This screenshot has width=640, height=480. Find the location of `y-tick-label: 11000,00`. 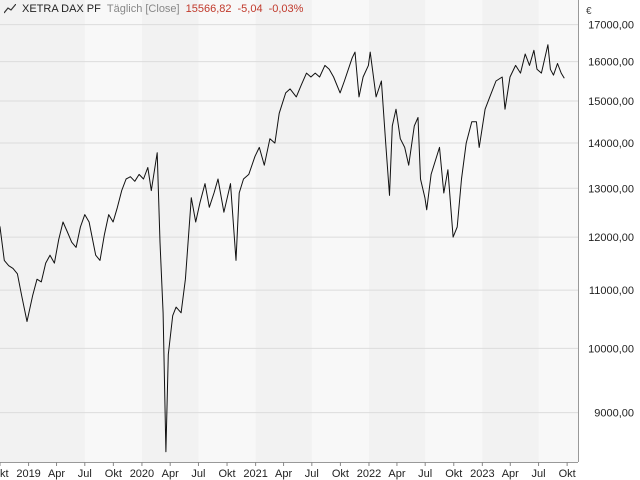

y-tick-label: 11000,00 is located at coordinates (611, 291).